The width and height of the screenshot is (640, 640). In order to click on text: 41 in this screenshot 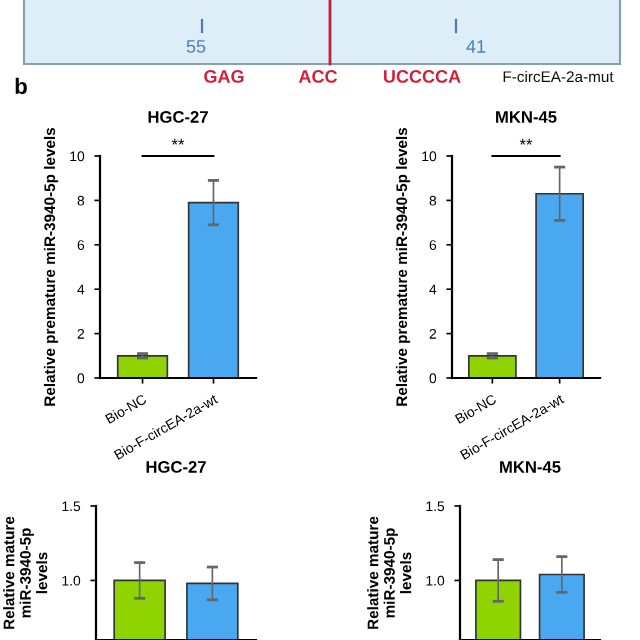, I will do `click(476, 46)`.